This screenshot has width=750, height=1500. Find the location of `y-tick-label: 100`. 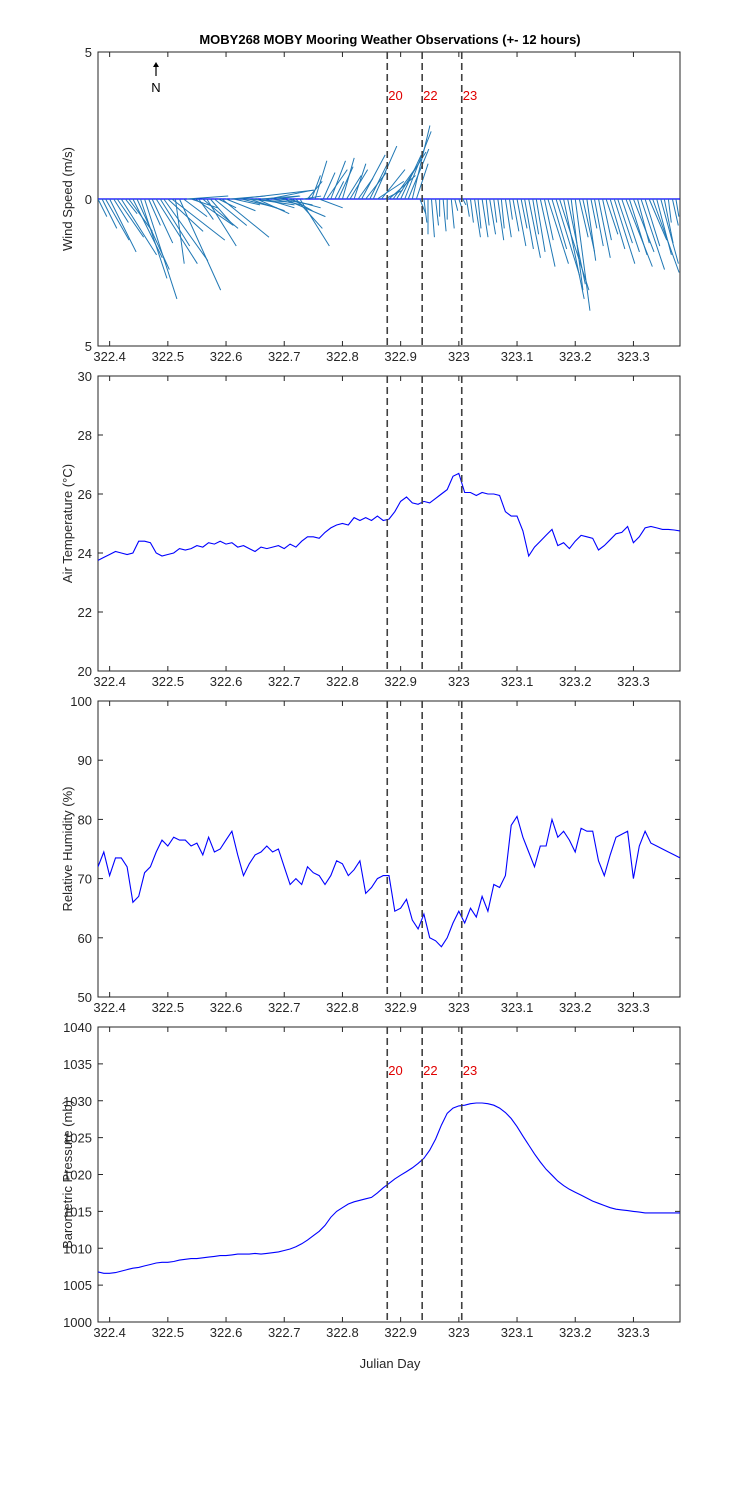

y-tick-label: 100 is located at coordinates (81, 701).